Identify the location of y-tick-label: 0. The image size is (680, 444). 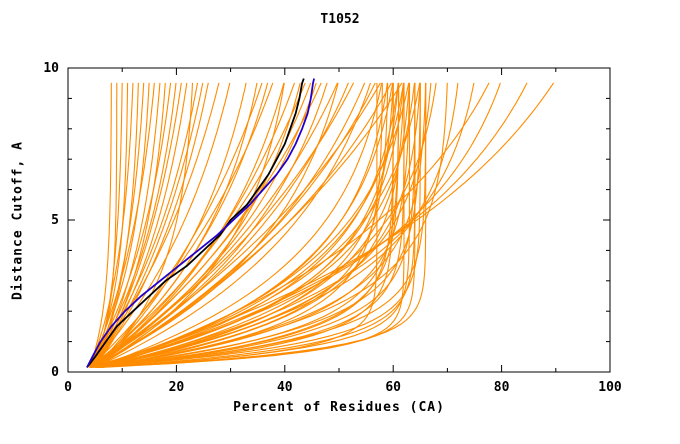
(55, 372).